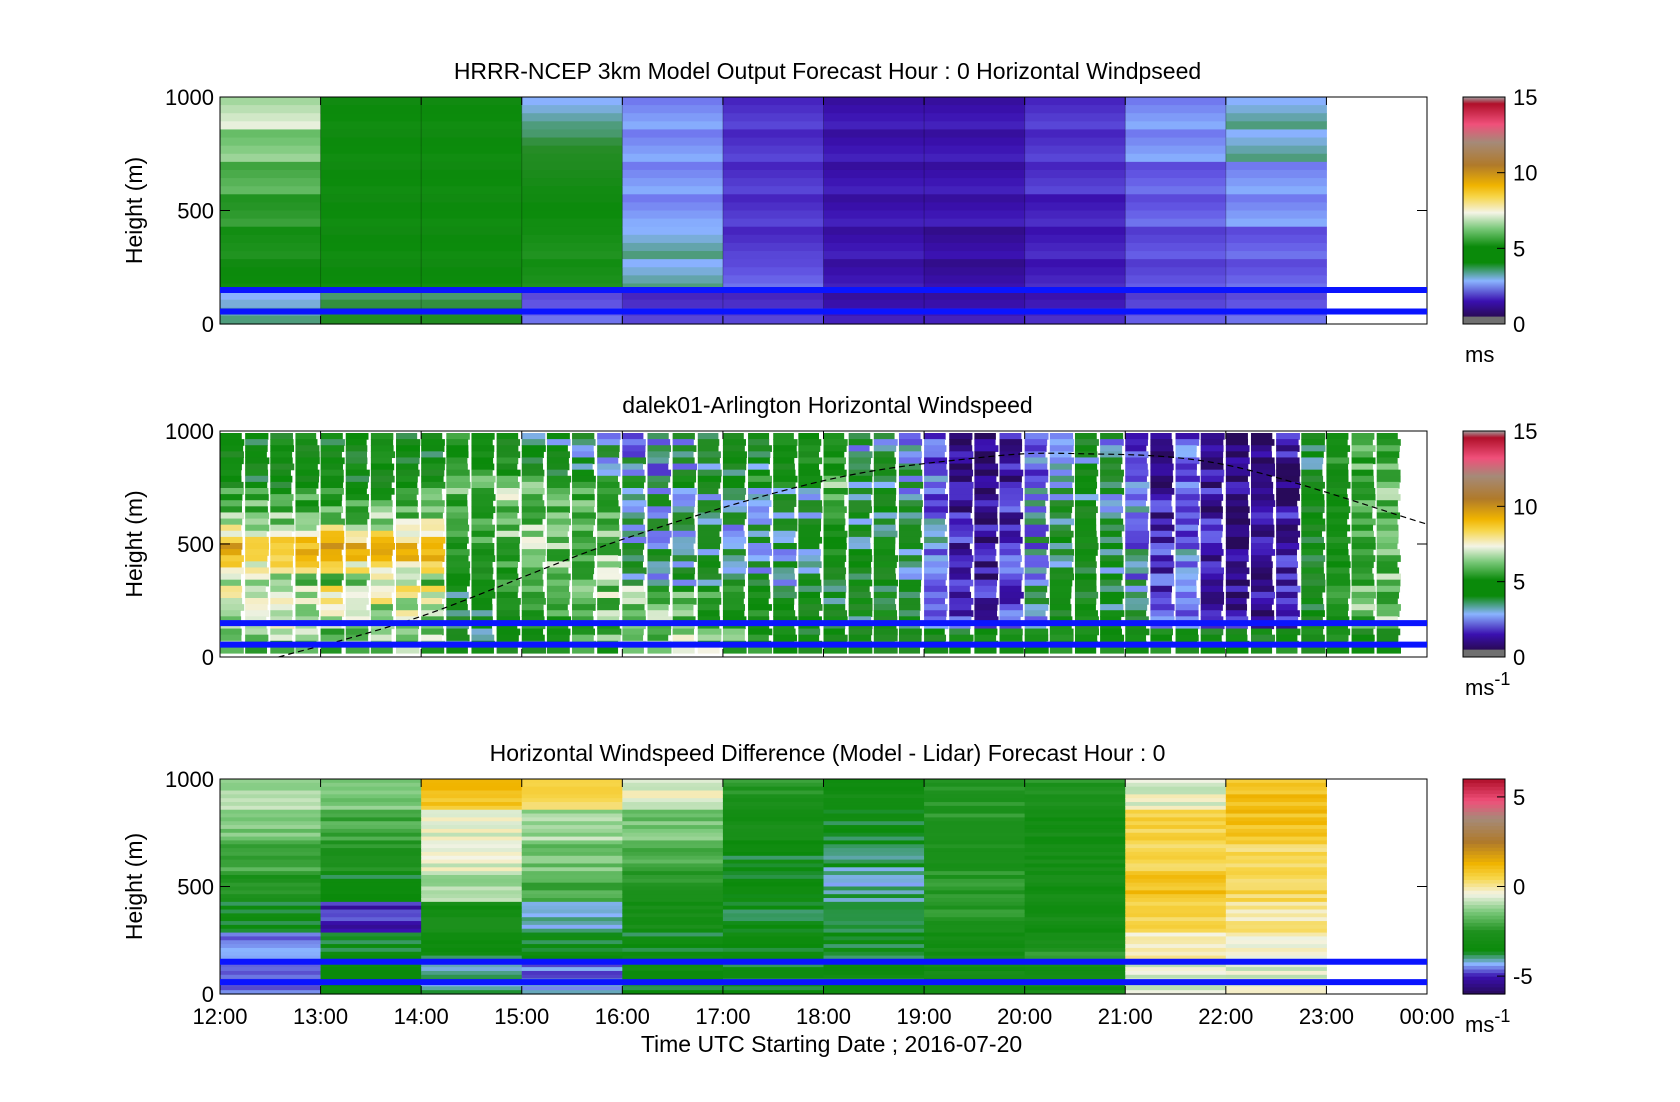 Image resolution: width=1680 pixels, height=1102 pixels. I want to click on colorbar-tick-label: 0, so click(1519, 324).